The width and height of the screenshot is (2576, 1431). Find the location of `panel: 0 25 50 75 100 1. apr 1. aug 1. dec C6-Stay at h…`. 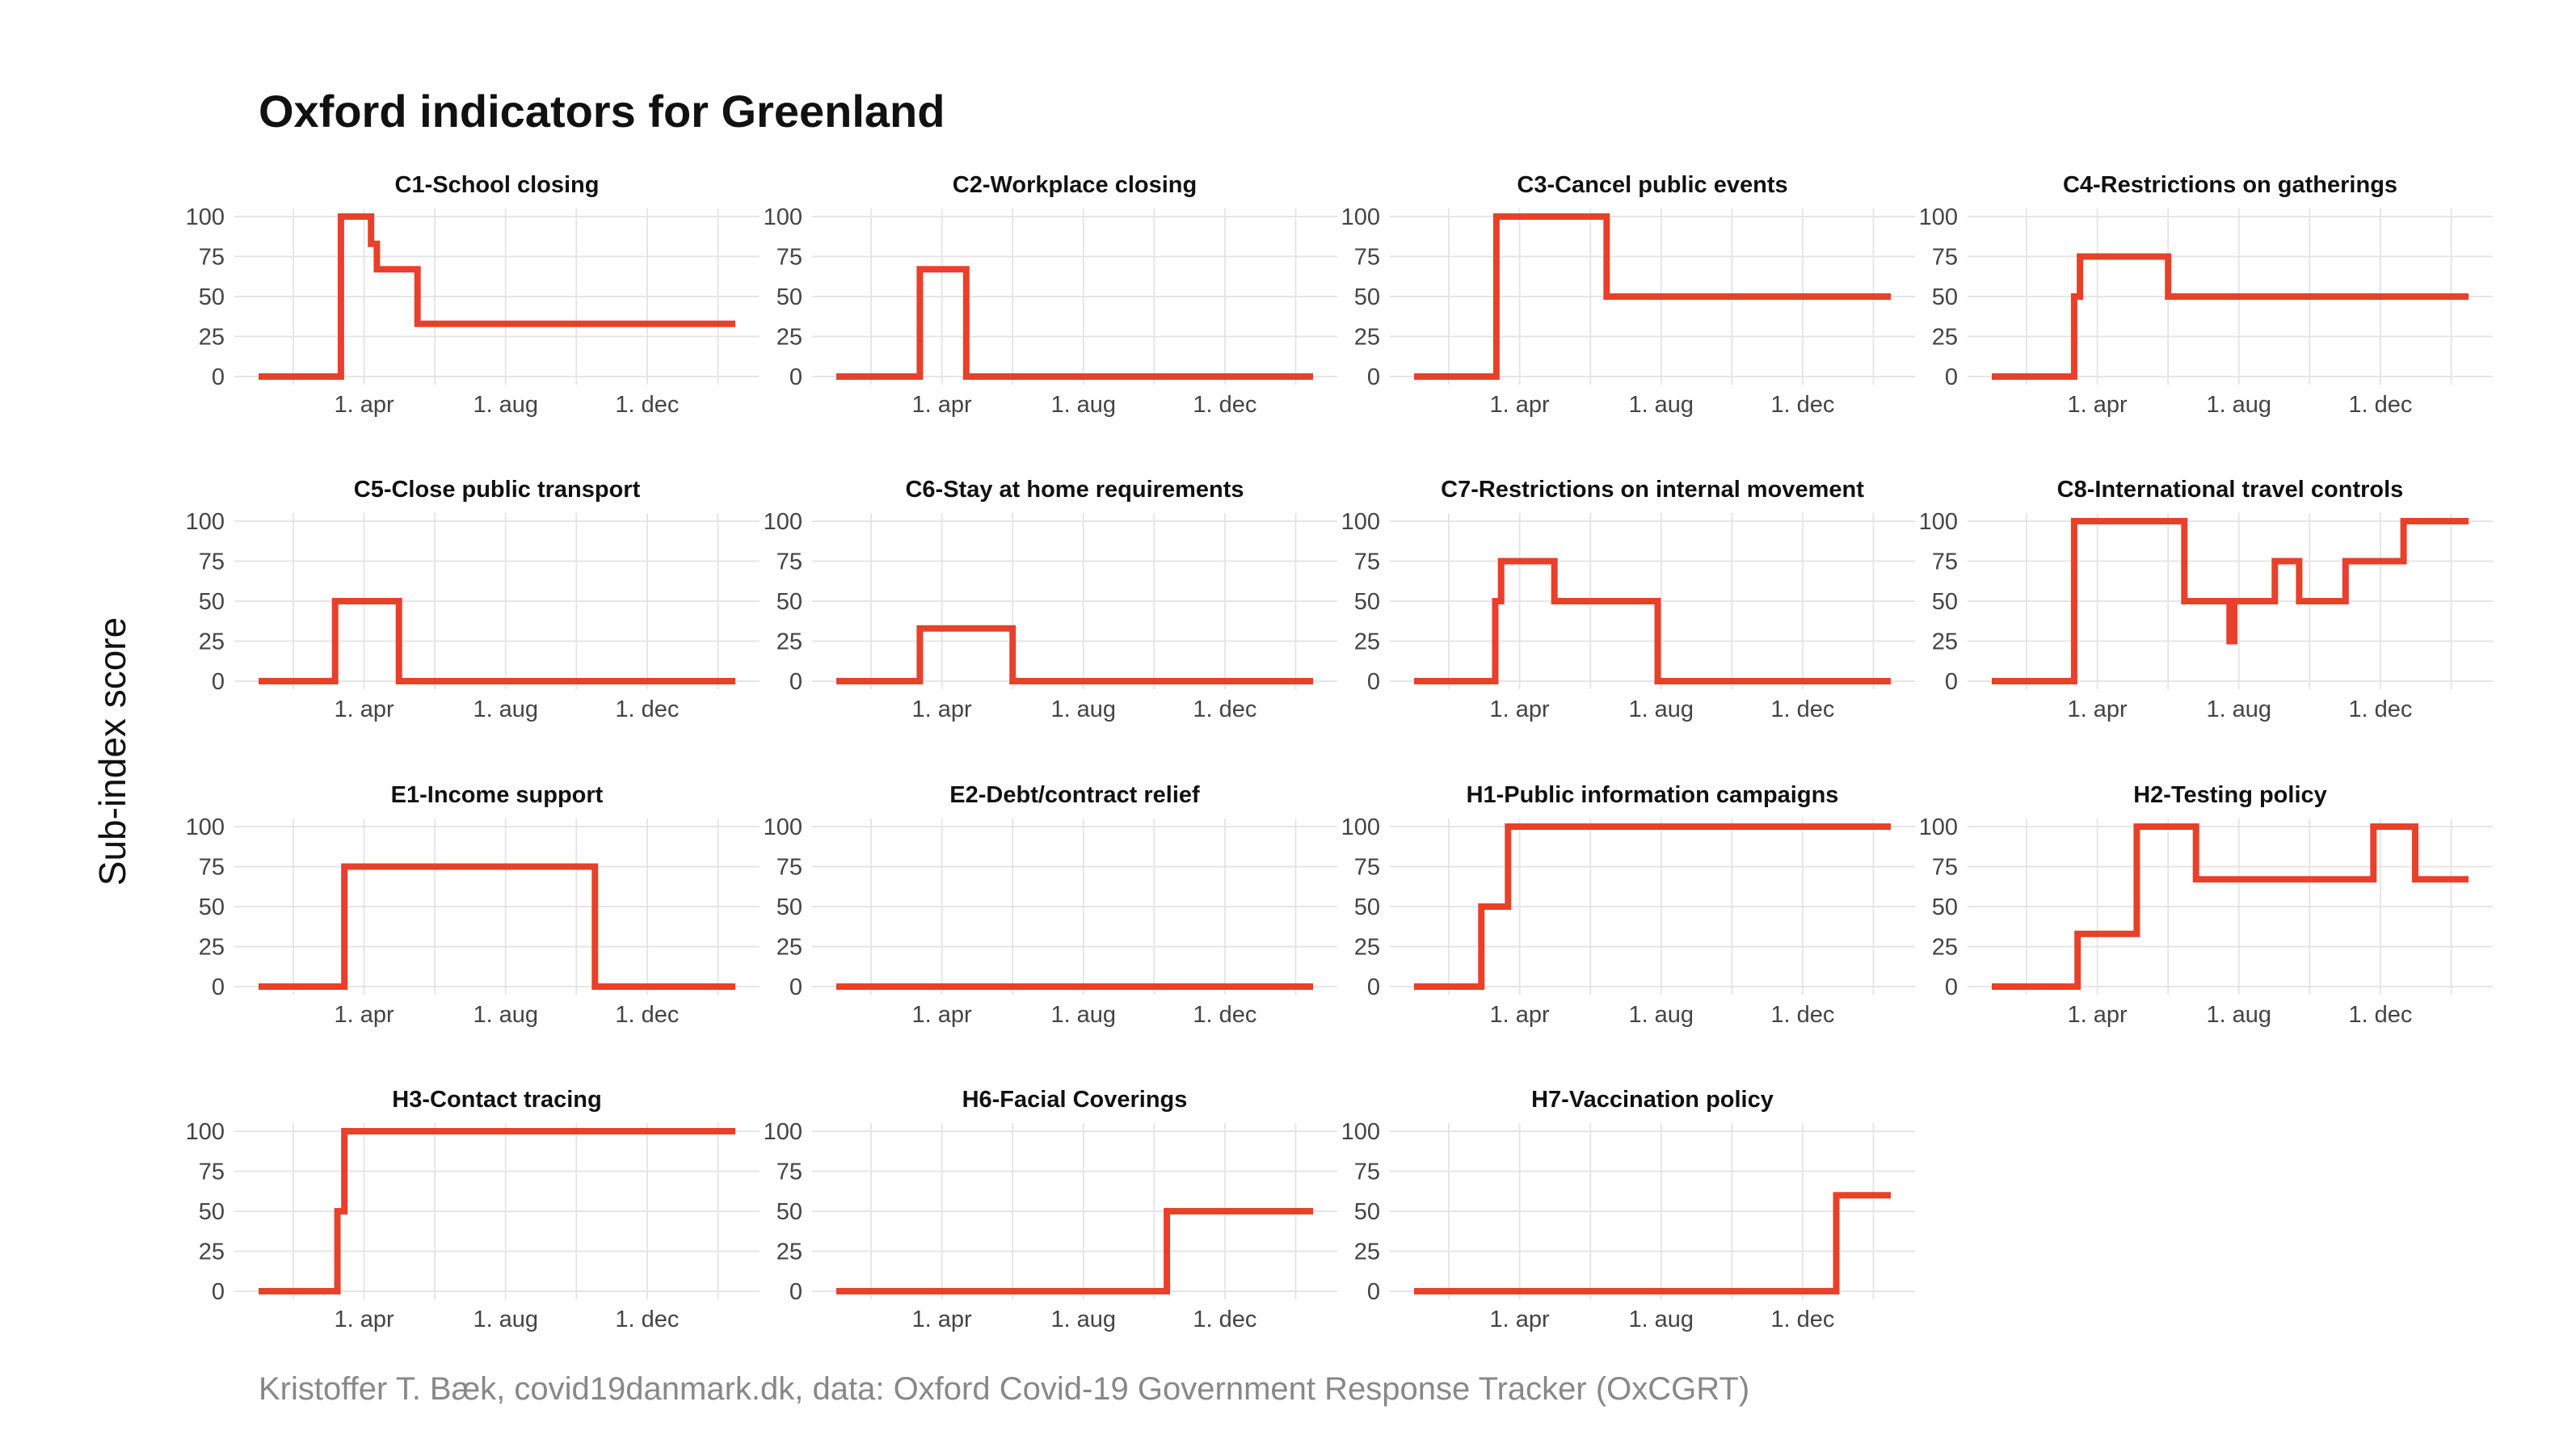

panel: 0 25 50 75 100 1. apr 1. aug 1. dec C6-Stay at h… is located at coordinates (1050, 599).